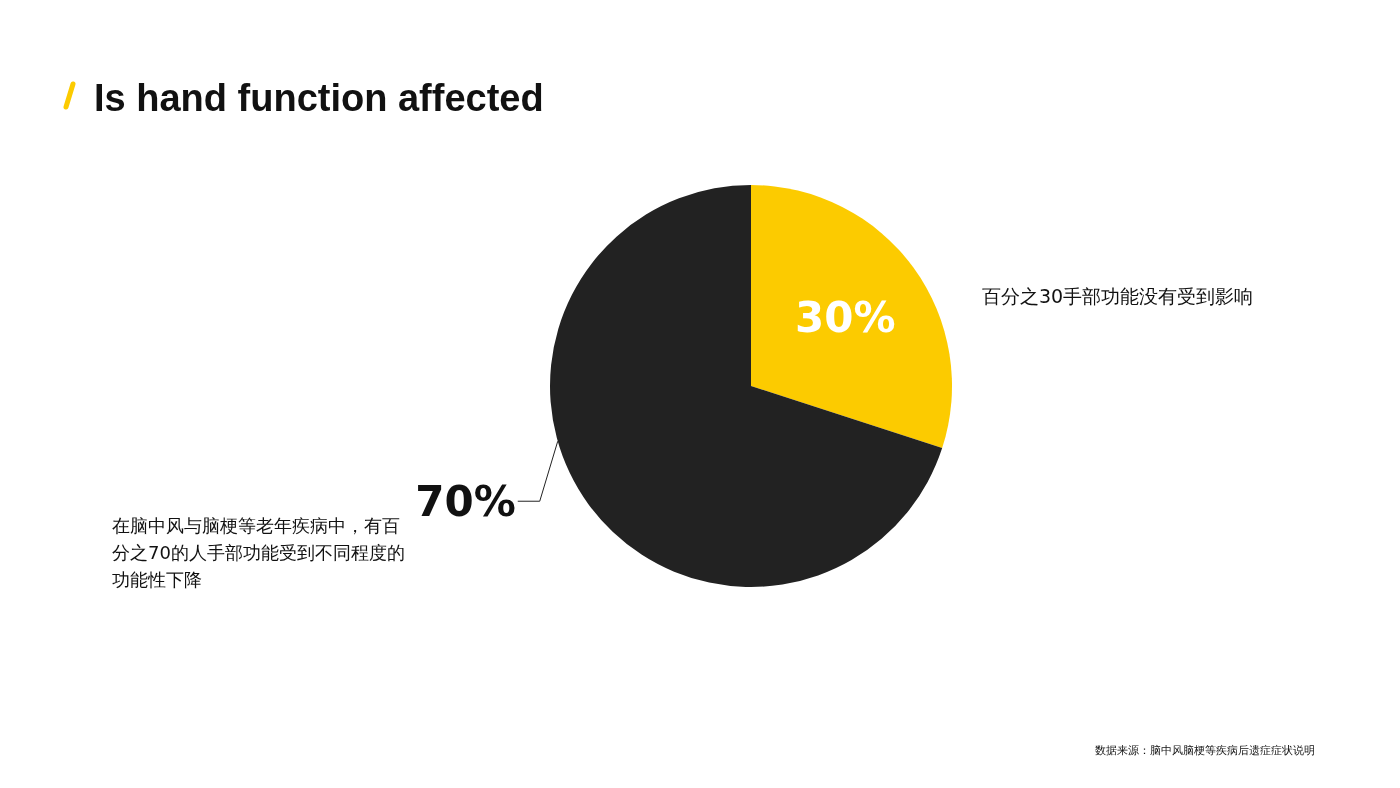 This screenshot has width=1400, height=788. I want to click on text: 百分之30手部功能没有受到影响, so click(1118, 296).